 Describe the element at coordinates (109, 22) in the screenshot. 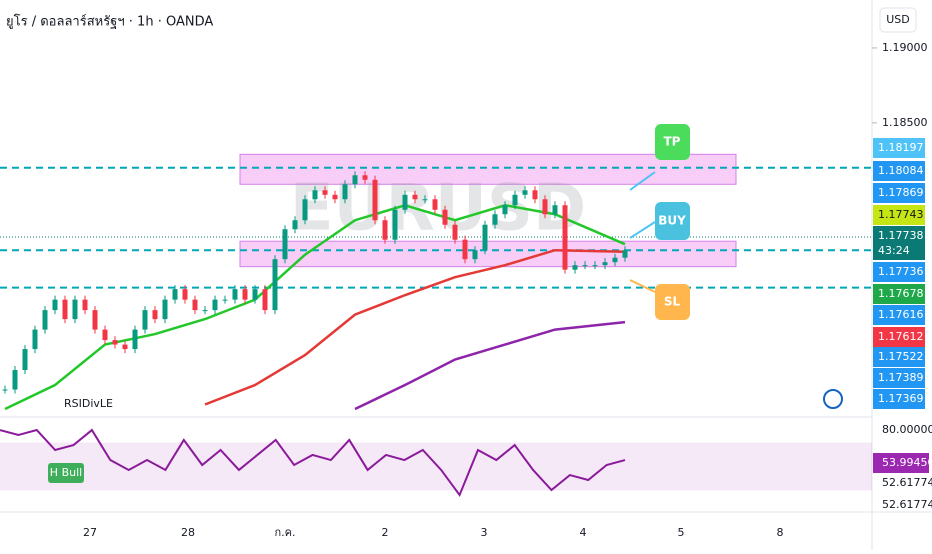

I see `chart-title: ยูโร / ดอลลาร์สหรัฐฯ · 1h · OANDA` at that location.